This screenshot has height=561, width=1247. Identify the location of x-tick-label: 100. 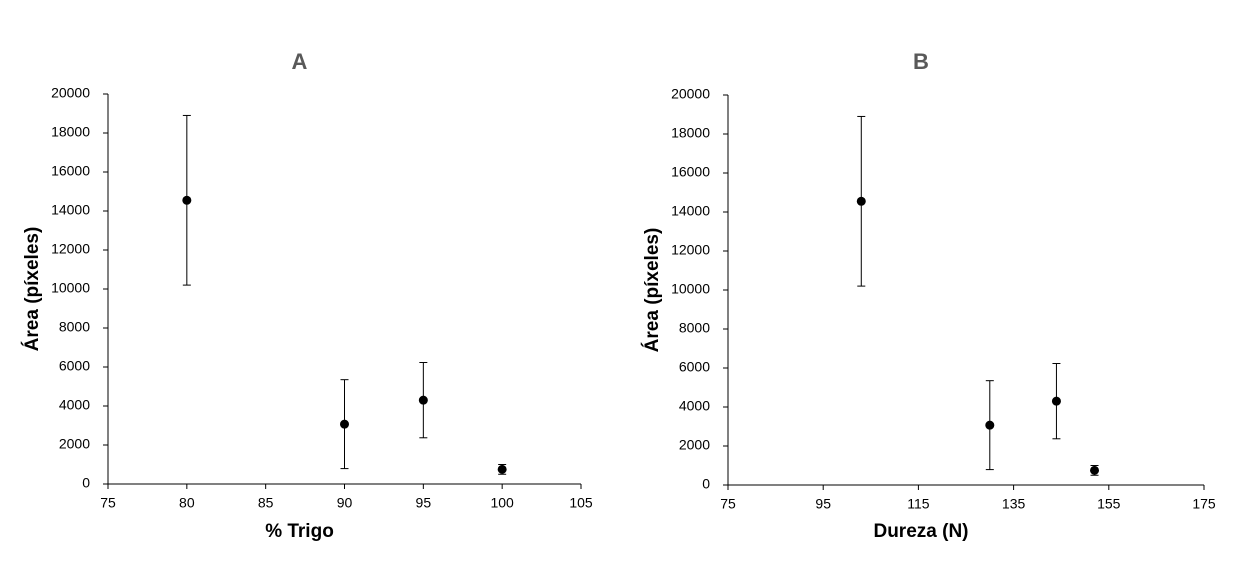
(502, 503).